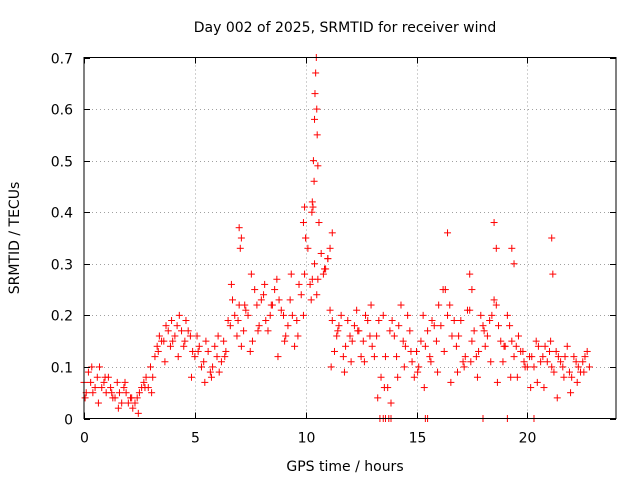  What do you see at coordinates (62, 266) in the screenshot?
I see `y-tick-label: 0.3` at bounding box center [62, 266].